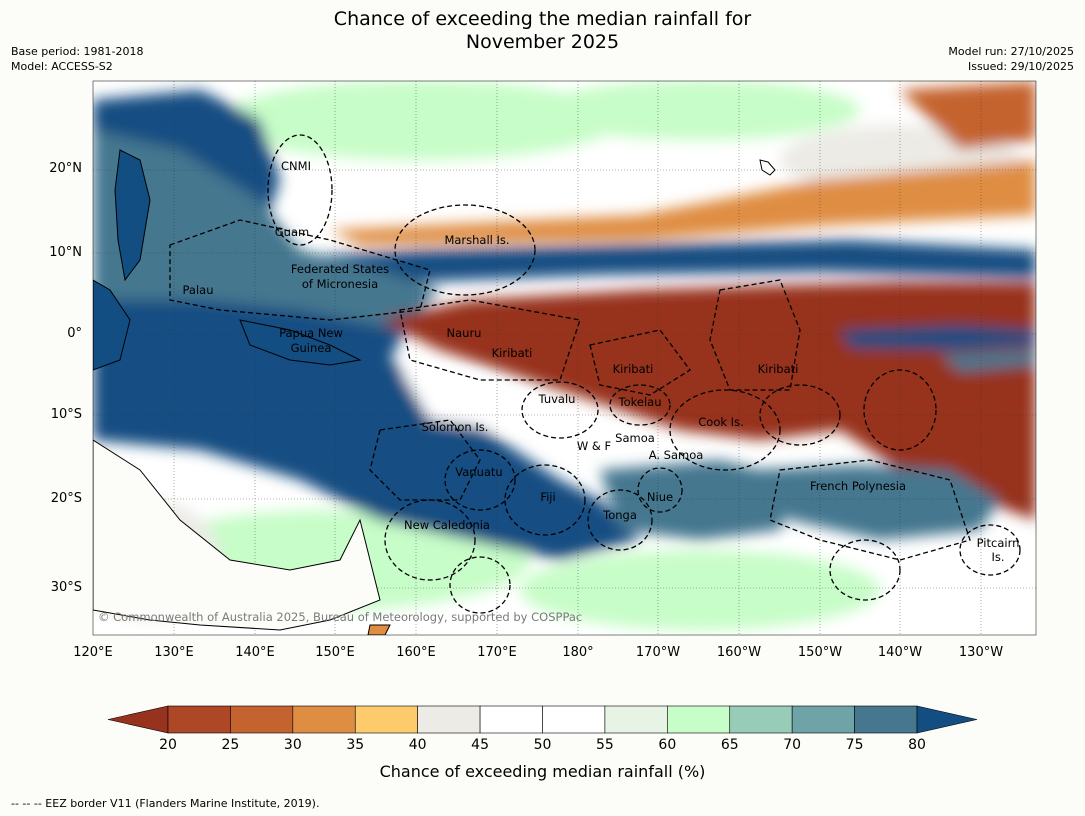  I want to click on lon-130e: 130°E, so click(174, 652).